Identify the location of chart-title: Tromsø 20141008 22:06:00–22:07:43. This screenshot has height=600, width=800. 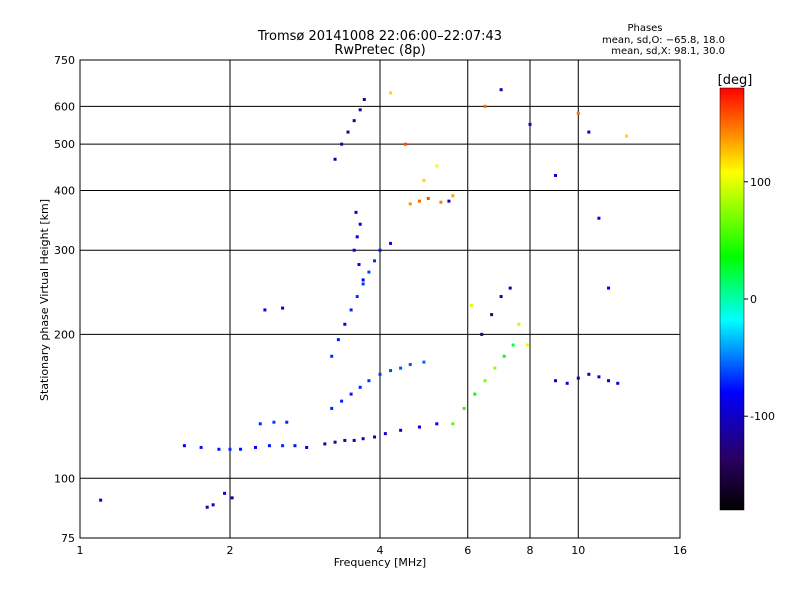
(379, 36).